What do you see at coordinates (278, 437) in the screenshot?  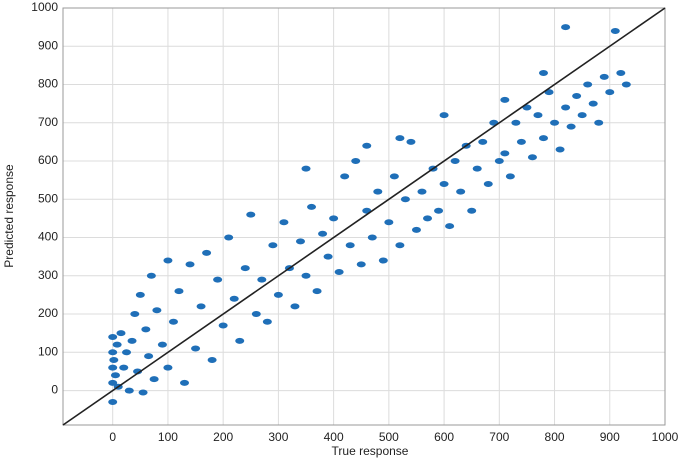 I see `x-tick-label: 300` at bounding box center [278, 437].